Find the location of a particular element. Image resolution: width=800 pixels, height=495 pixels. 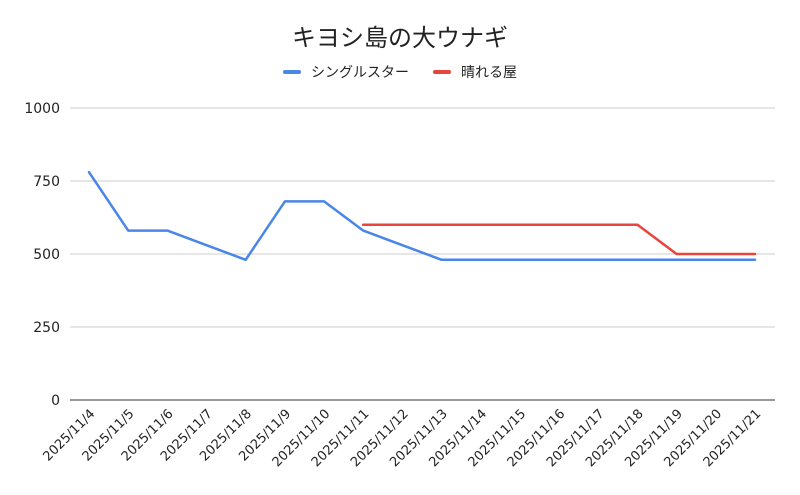

legend-label-series-1: シングルスター is located at coordinates (360, 73).